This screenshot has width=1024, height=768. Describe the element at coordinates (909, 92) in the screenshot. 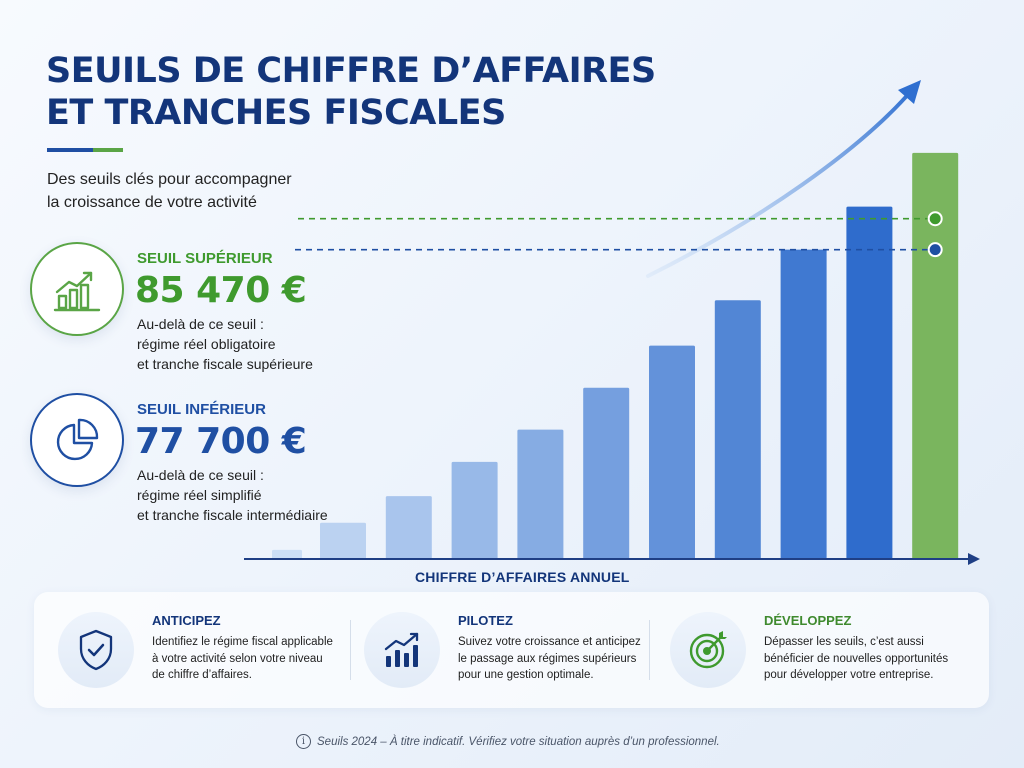

I see `trend-arrow-head` at that location.